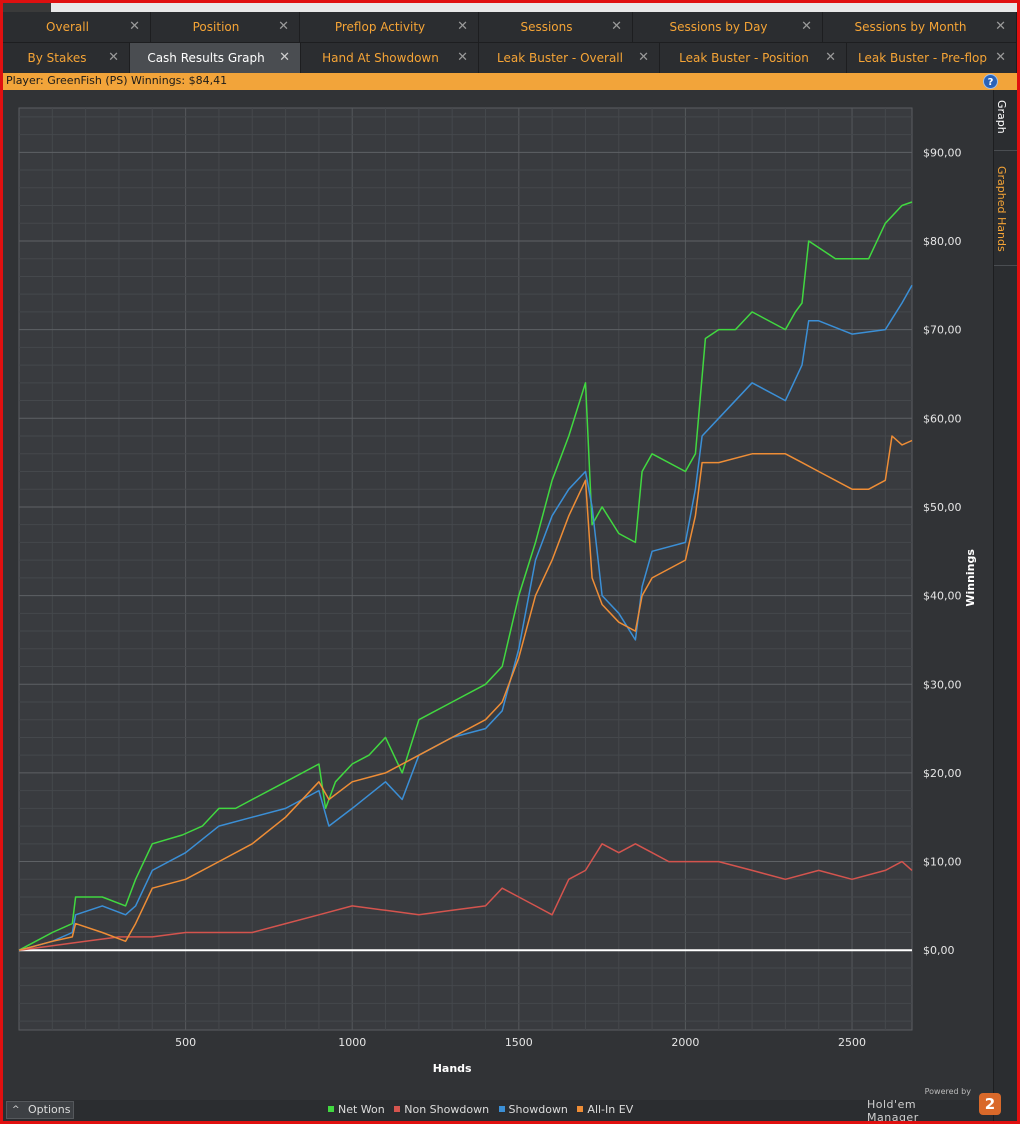 This screenshot has width=1020, height=1124. I want to click on legend-item-all-in-ev: All-In EV, so click(605, 1109).